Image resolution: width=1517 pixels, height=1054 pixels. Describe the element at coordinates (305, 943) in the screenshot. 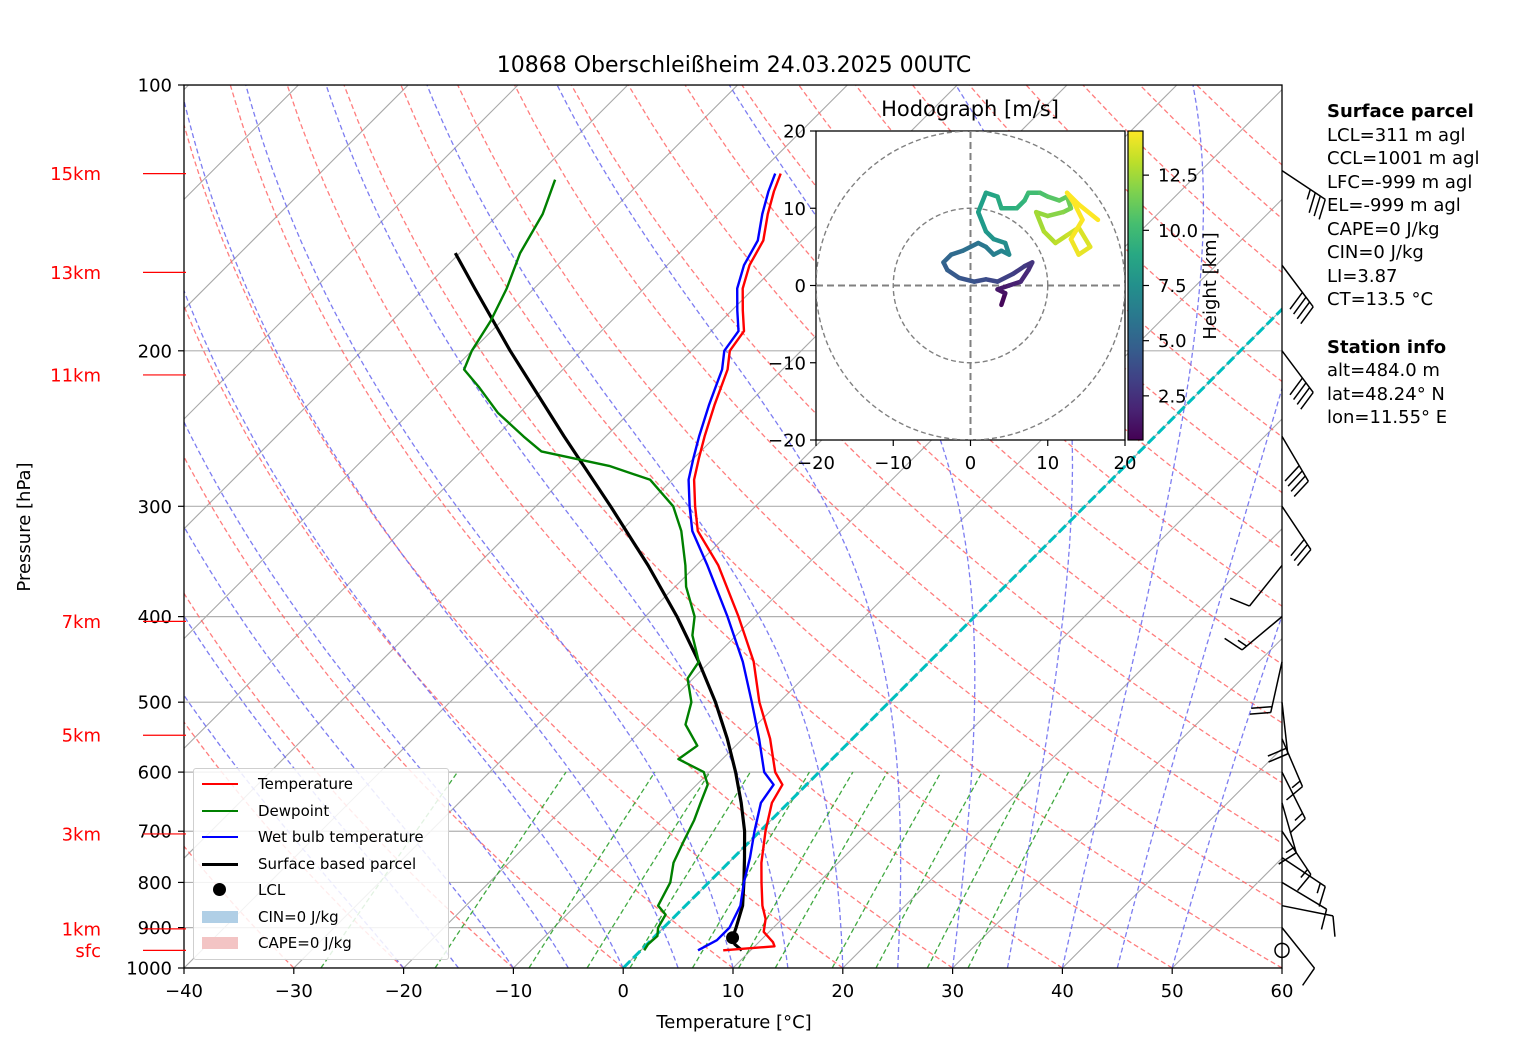

I see `legend-label: CAPE=0 J/kg` at that location.